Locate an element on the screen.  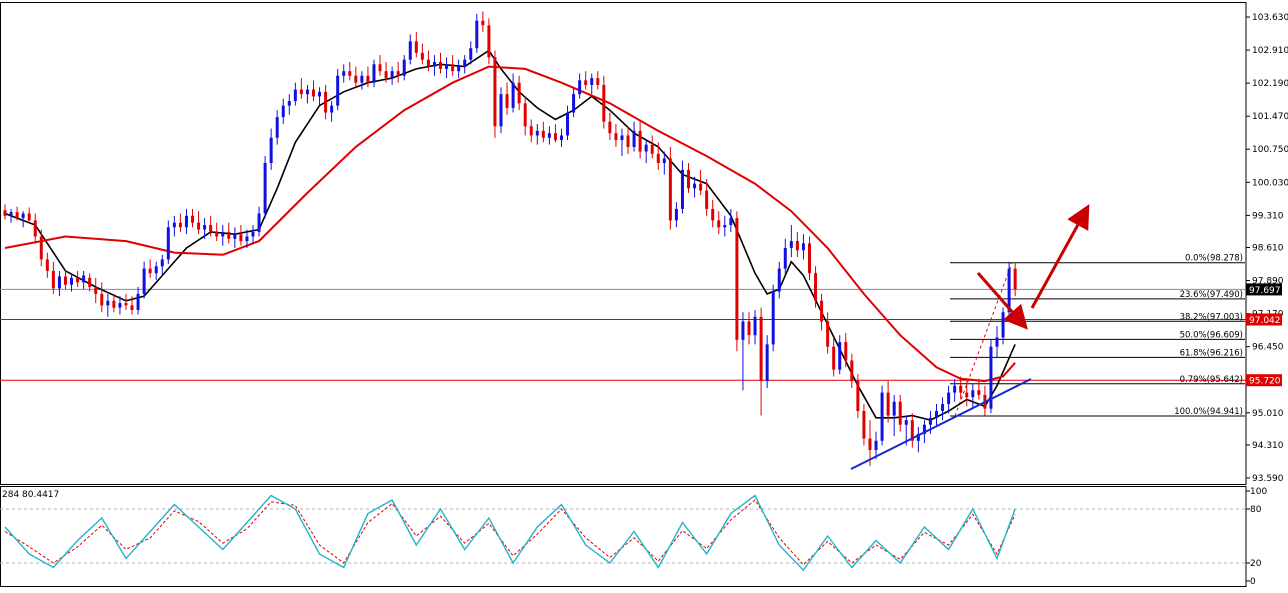
current-price-tag-label: 97.697 is located at coordinates (1265, 291).